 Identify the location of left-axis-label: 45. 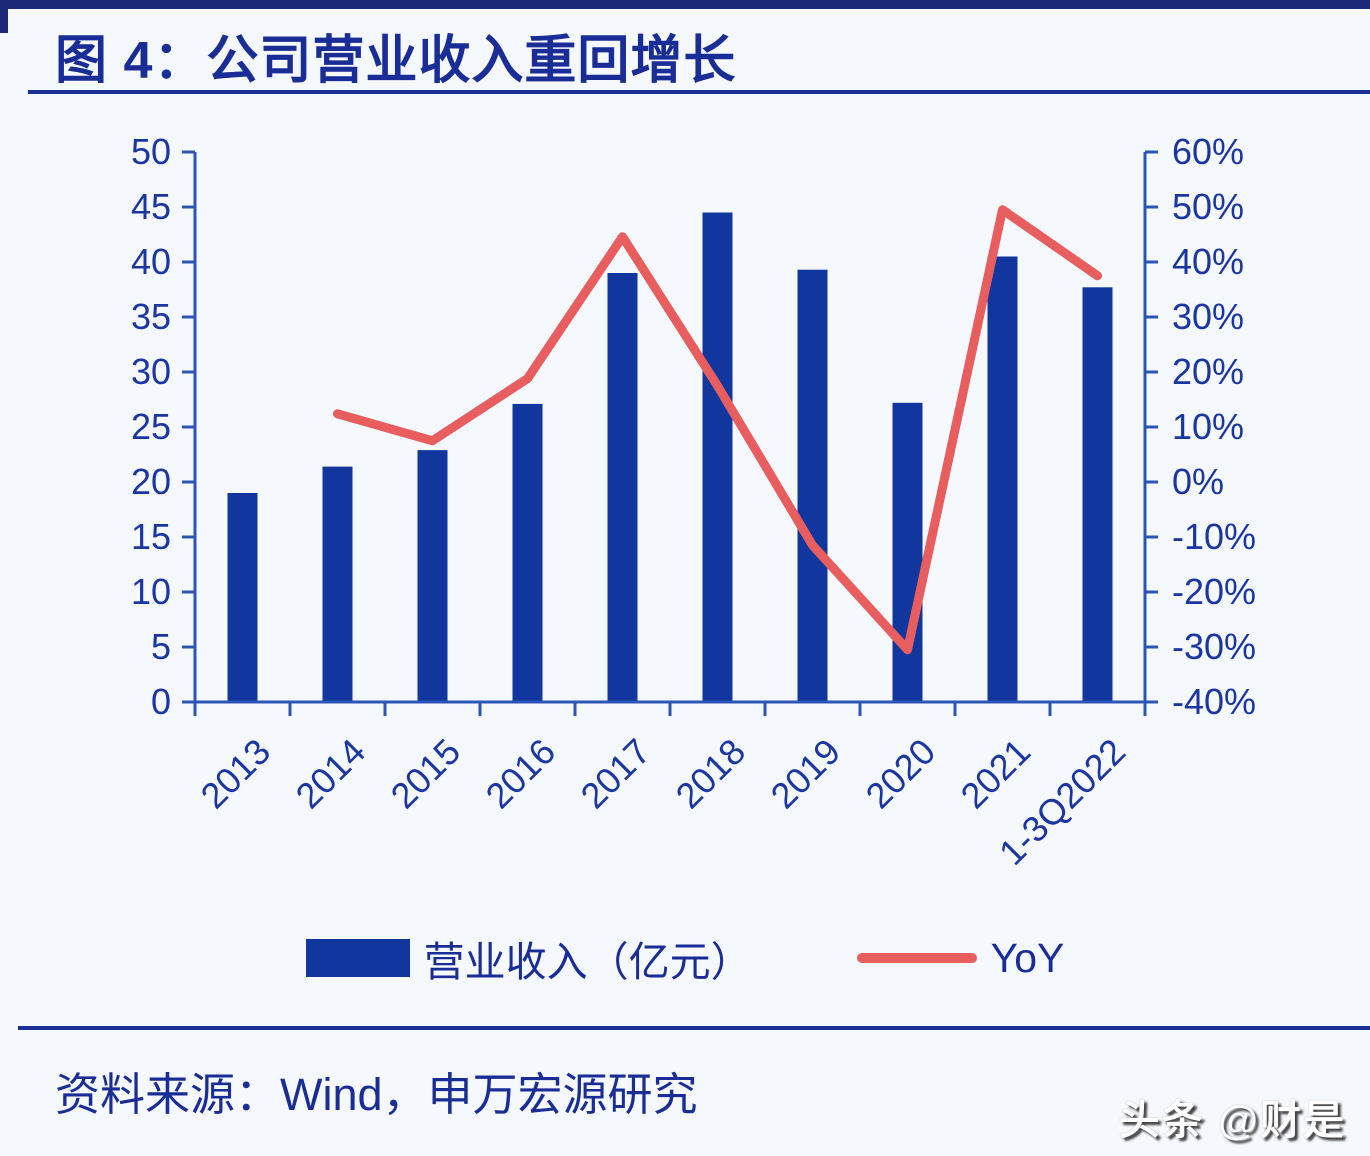
(151, 206).